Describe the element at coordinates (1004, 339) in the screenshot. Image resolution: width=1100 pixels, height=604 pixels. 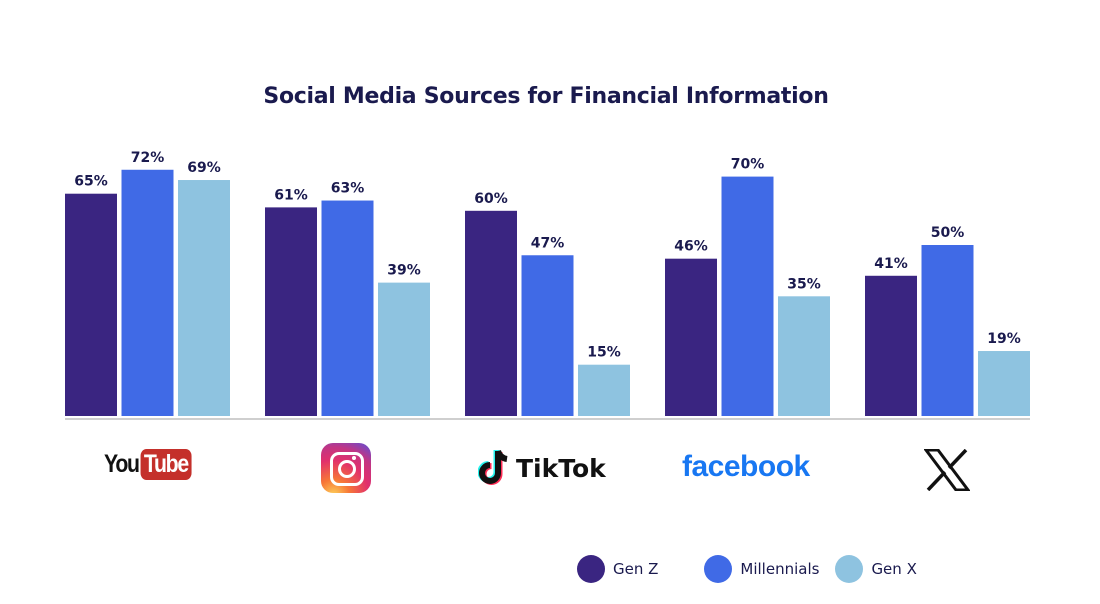
I see `data-label: 19%` at that location.